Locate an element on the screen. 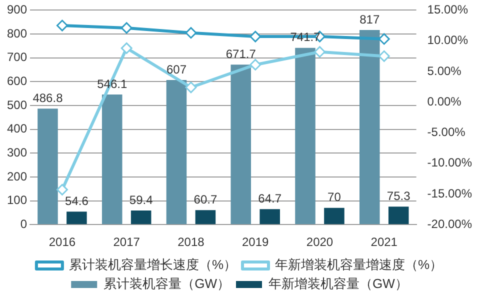 This screenshot has height=301, width=481. y2-tick-label: 0.00% is located at coordinates (444, 101).